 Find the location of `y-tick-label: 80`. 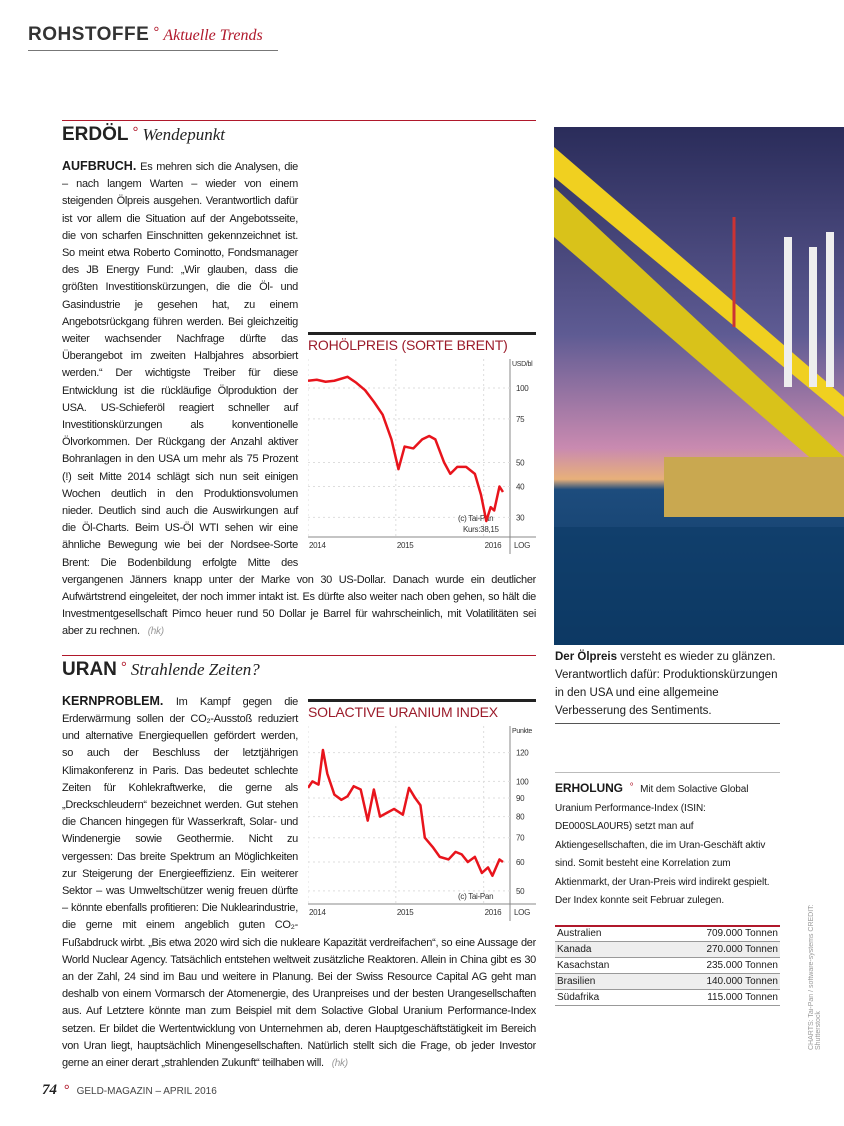

y-tick-label: 80 is located at coordinates (520, 816).